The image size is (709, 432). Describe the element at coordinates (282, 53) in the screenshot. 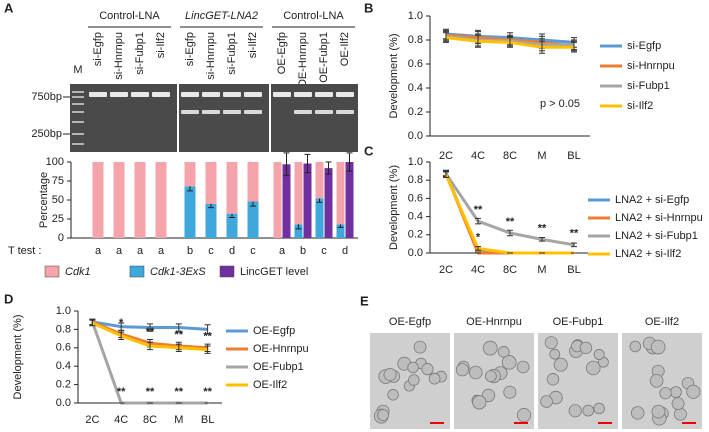

I see `lane-label: OE-Egfp` at that location.